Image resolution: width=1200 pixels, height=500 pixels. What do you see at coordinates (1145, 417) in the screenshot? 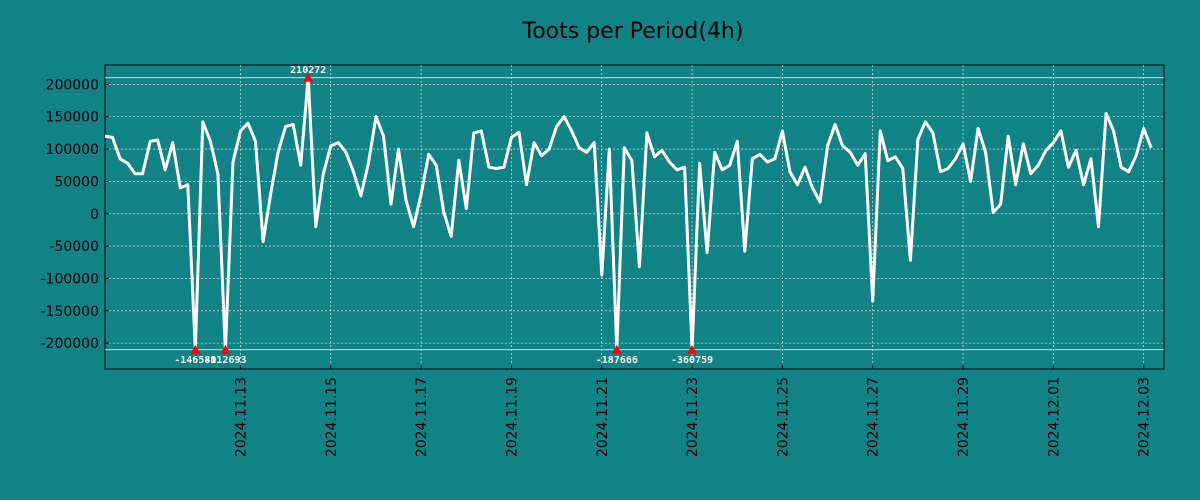
I see `x-tick-label: 2024.12.03` at bounding box center [1145, 417].